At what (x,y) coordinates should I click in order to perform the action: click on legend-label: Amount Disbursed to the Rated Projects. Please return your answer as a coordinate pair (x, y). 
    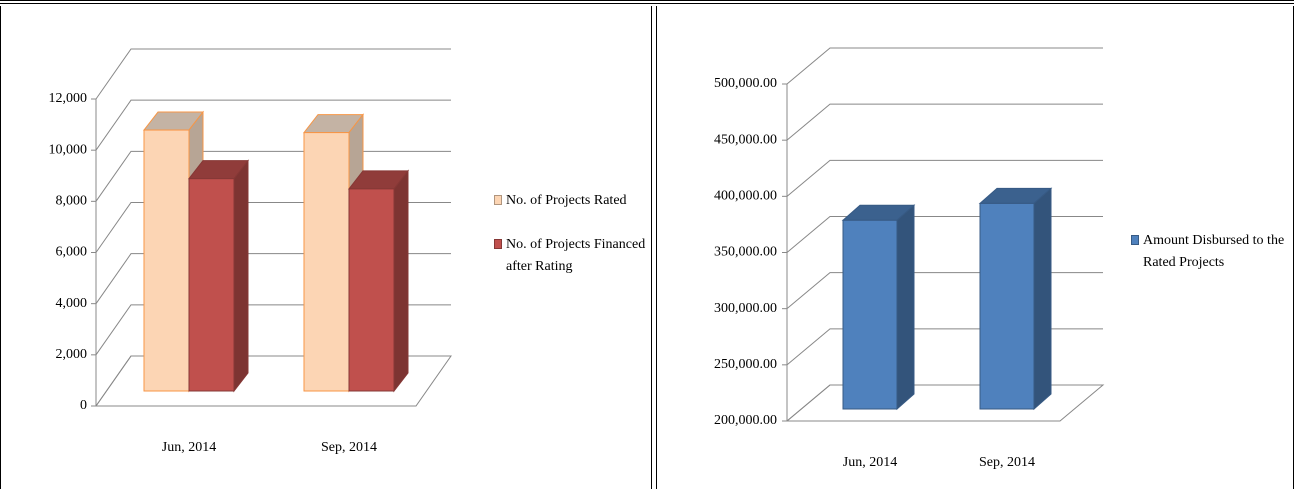
    Looking at the image, I should click on (1214, 251).